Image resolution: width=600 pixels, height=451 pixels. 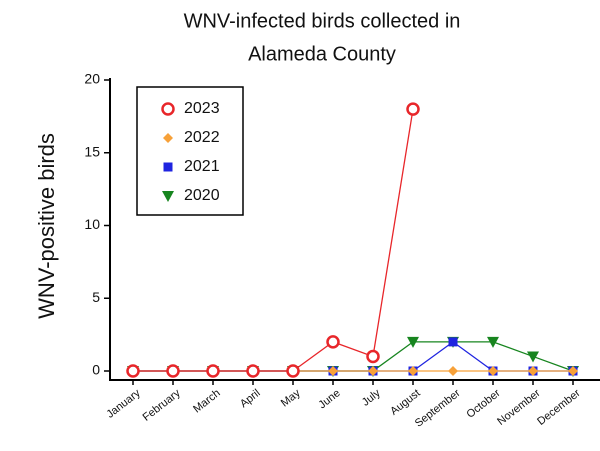 What do you see at coordinates (162, 405) in the screenshot?
I see `x-tick-label: February` at bounding box center [162, 405].